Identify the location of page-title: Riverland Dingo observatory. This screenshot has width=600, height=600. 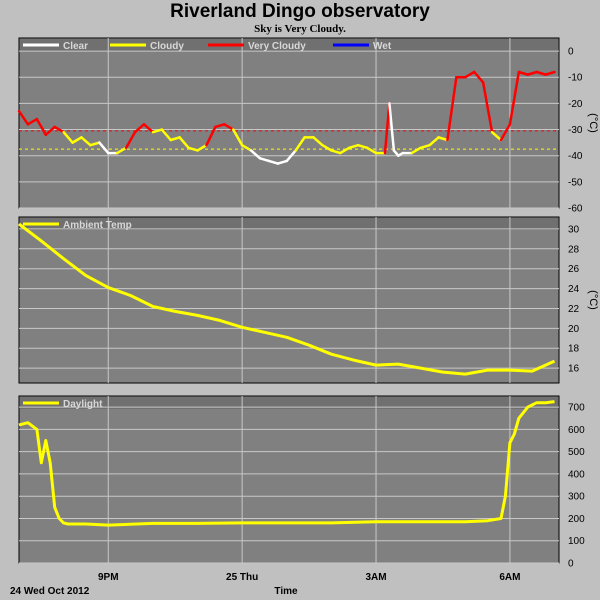
(300, 11).